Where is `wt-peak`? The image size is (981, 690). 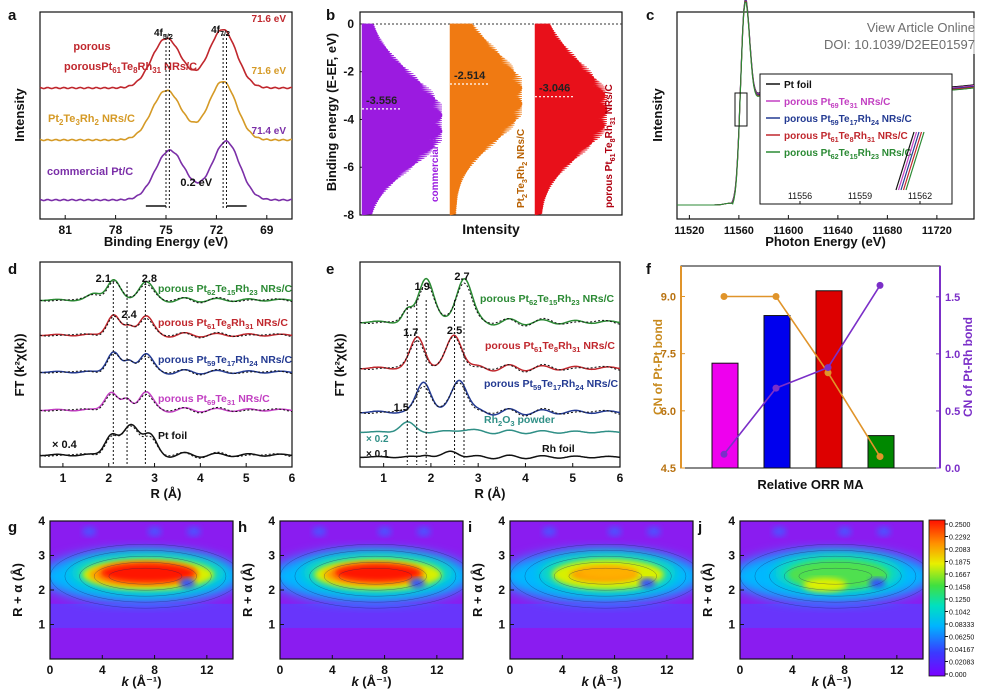 wt-peak is located at coordinates (148, 572).